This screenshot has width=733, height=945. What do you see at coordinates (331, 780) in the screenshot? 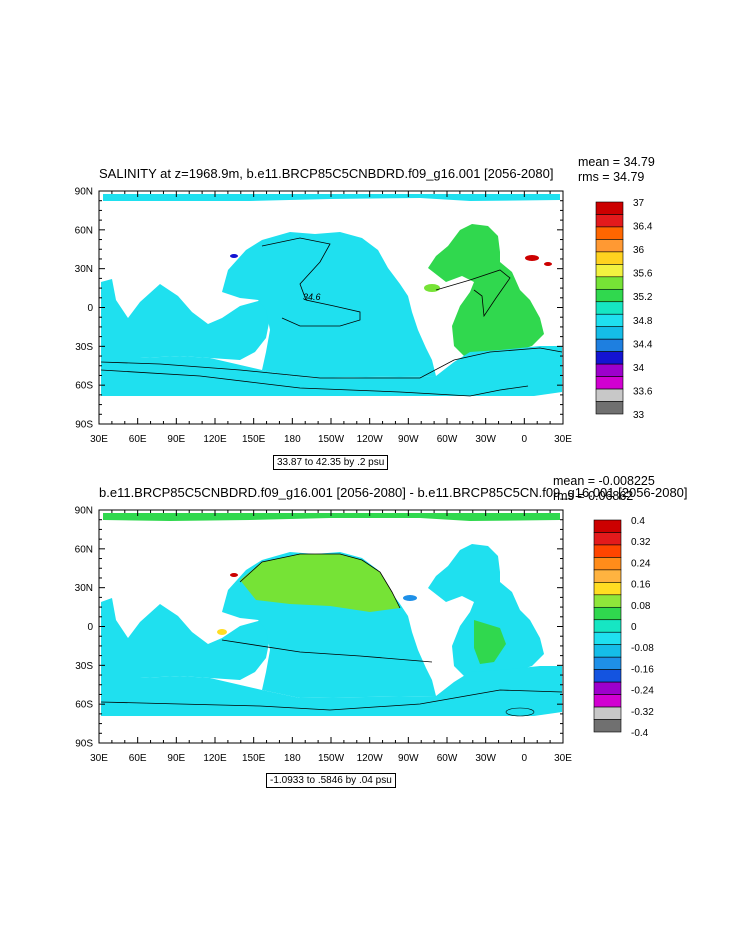
I see `panel2-subtitle: -1.0933 to .5846 by .04 psu` at bounding box center [331, 780].